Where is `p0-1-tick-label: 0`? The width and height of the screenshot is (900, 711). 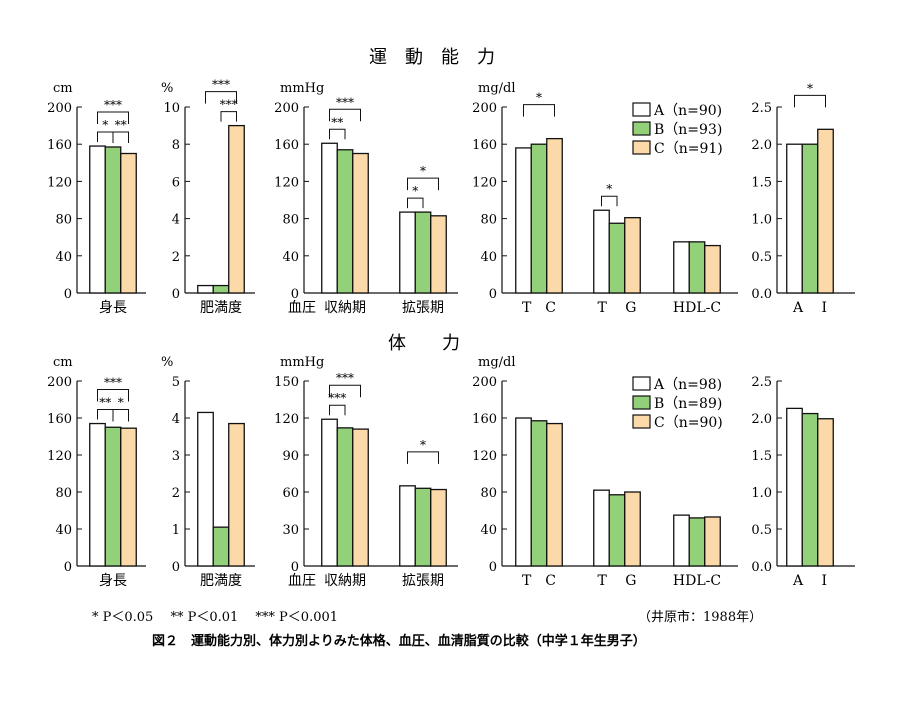 p0-1-tick-label: 0 is located at coordinates (176, 294).